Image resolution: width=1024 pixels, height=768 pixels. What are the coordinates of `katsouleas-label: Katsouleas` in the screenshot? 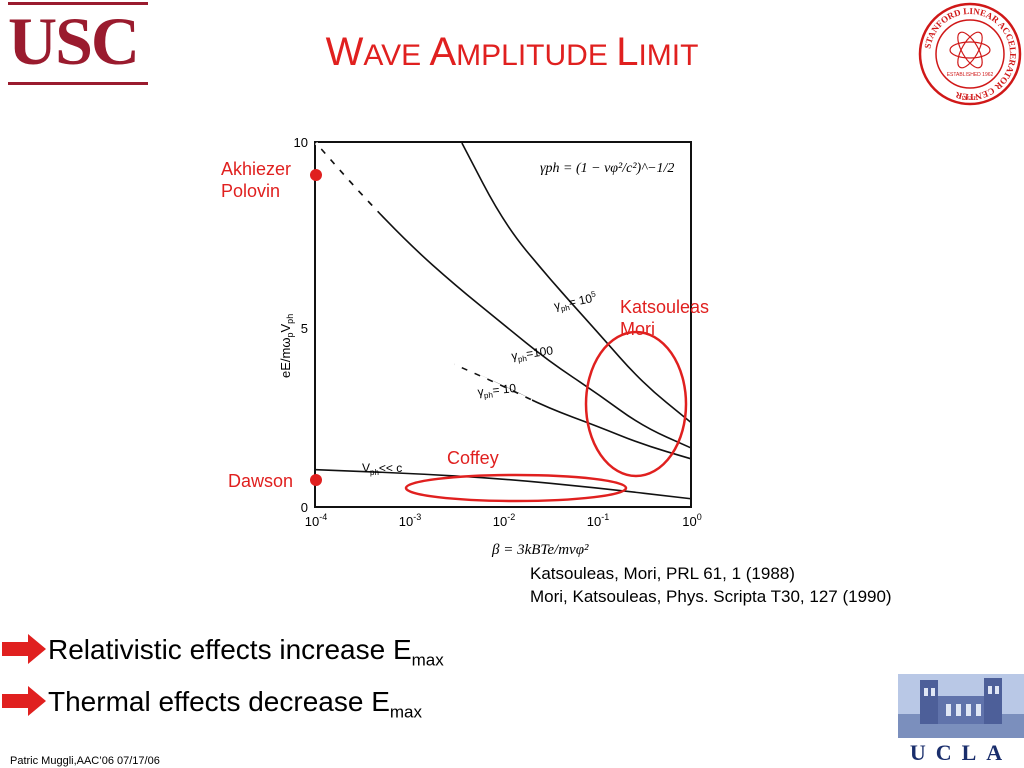 It's located at (665, 307).